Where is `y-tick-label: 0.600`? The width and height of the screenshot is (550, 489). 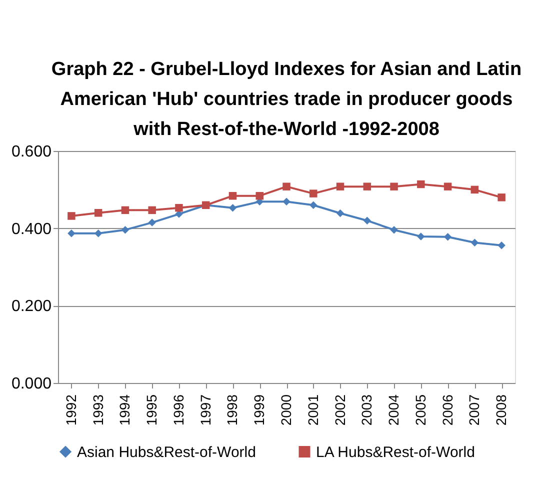 y-tick-label: 0.600 is located at coordinates (31, 152).